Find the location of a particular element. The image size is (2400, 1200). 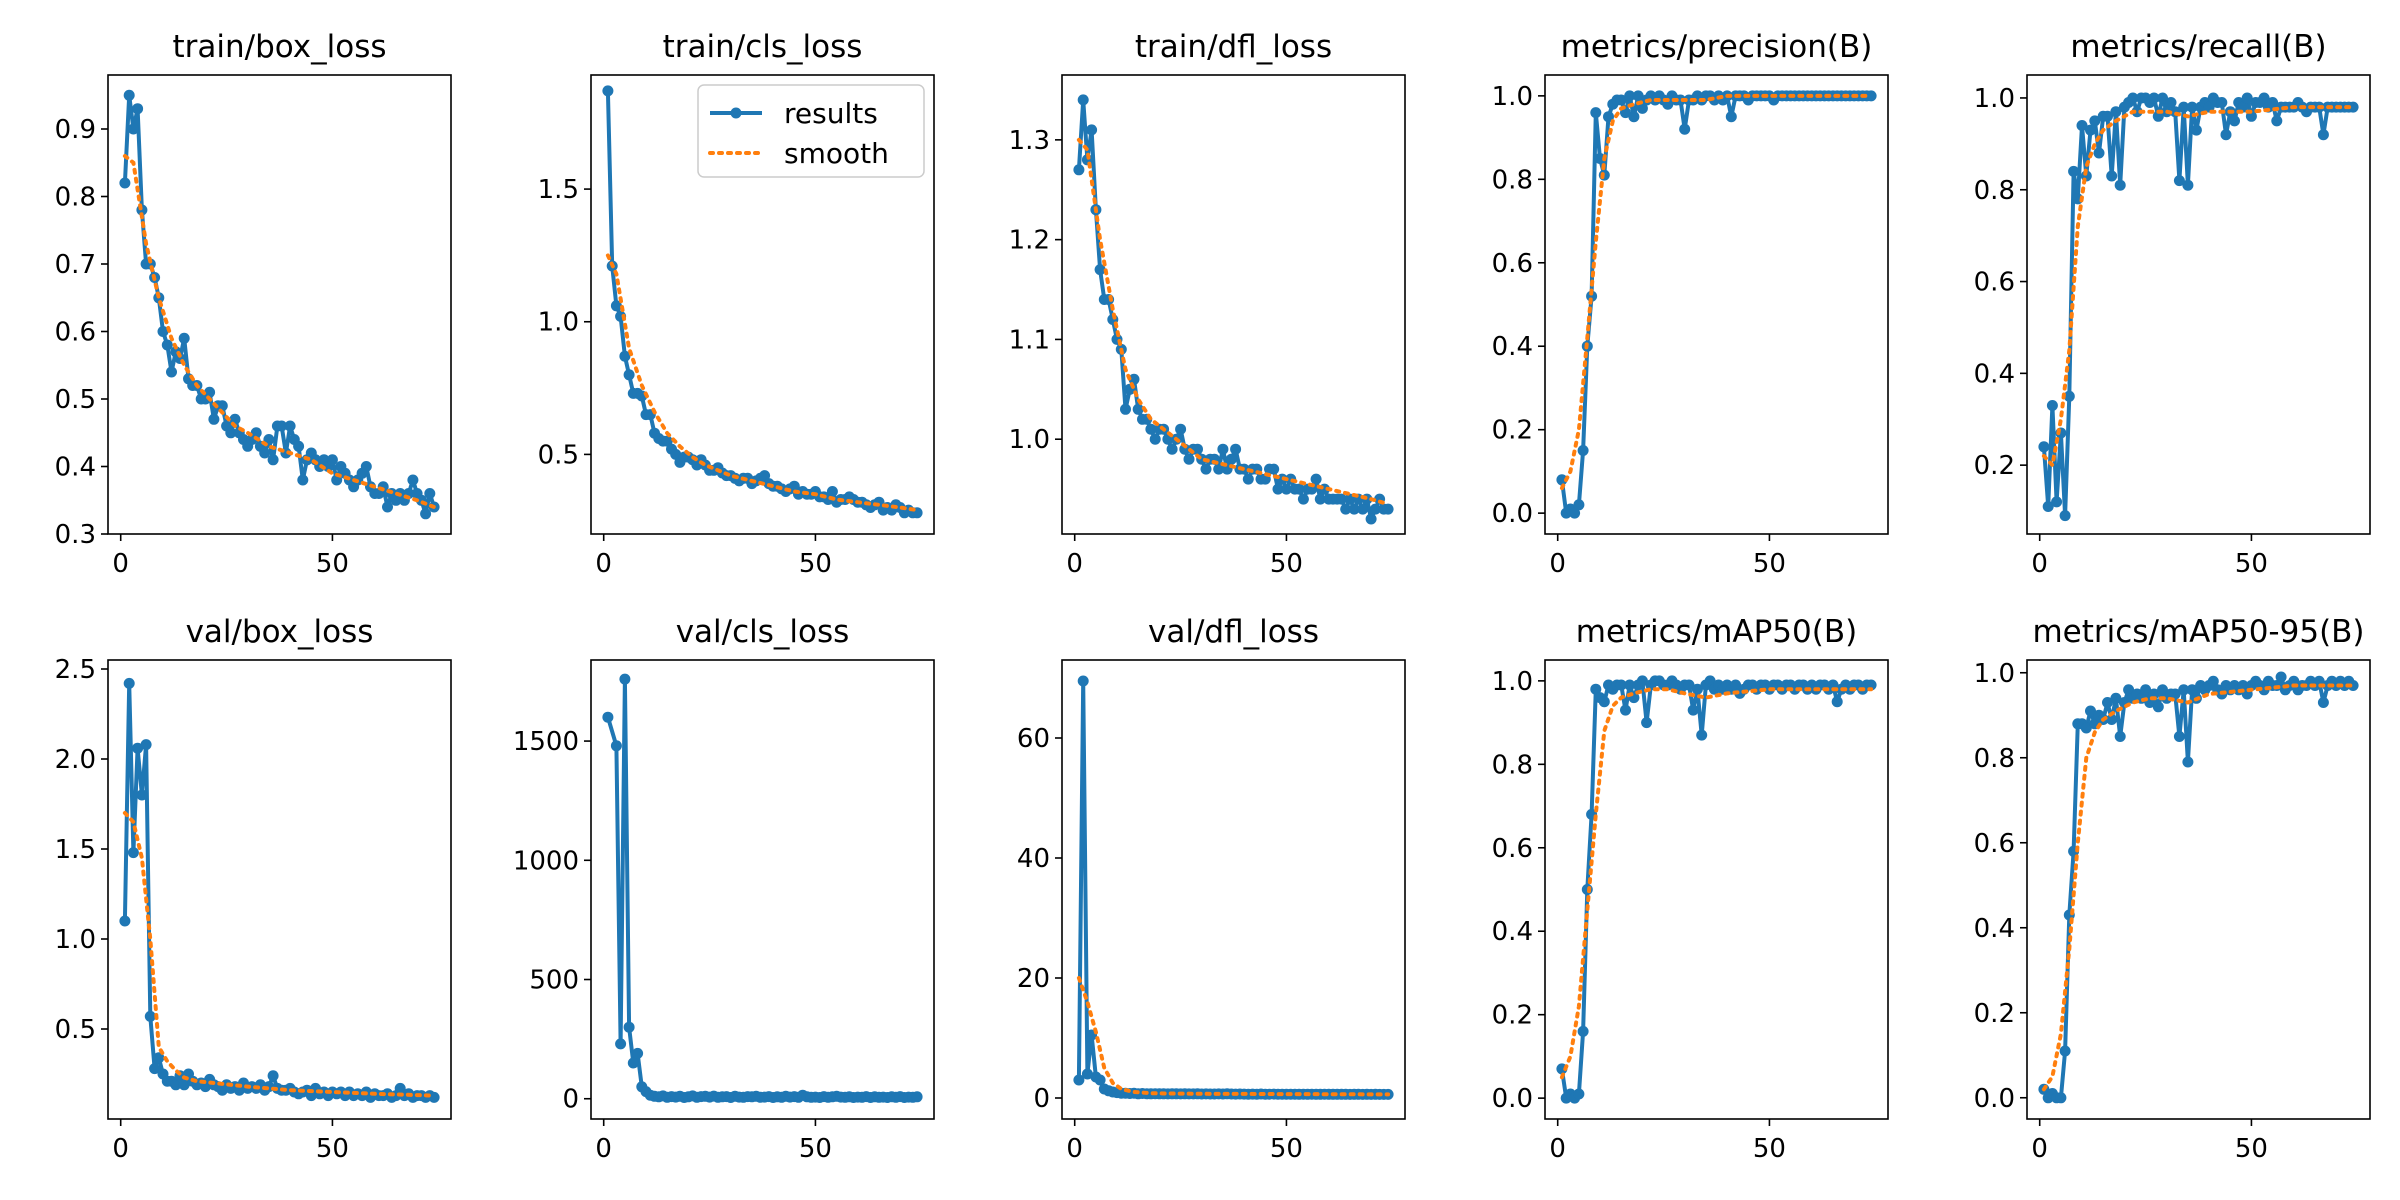

y-tick-label: 0.8 is located at coordinates (1512, 180).